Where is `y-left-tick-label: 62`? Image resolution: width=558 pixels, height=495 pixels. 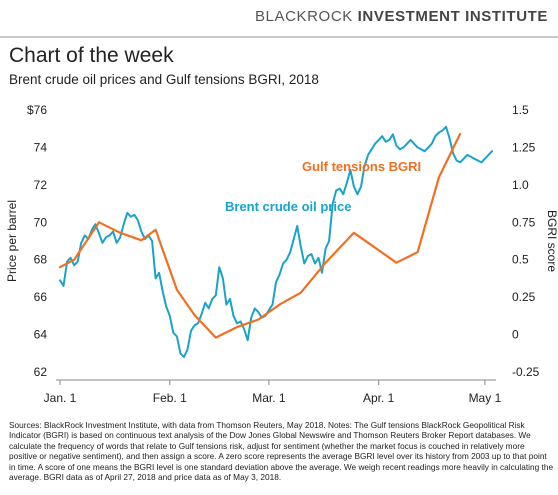 y-left-tick-label: 62 is located at coordinates (41, 372).